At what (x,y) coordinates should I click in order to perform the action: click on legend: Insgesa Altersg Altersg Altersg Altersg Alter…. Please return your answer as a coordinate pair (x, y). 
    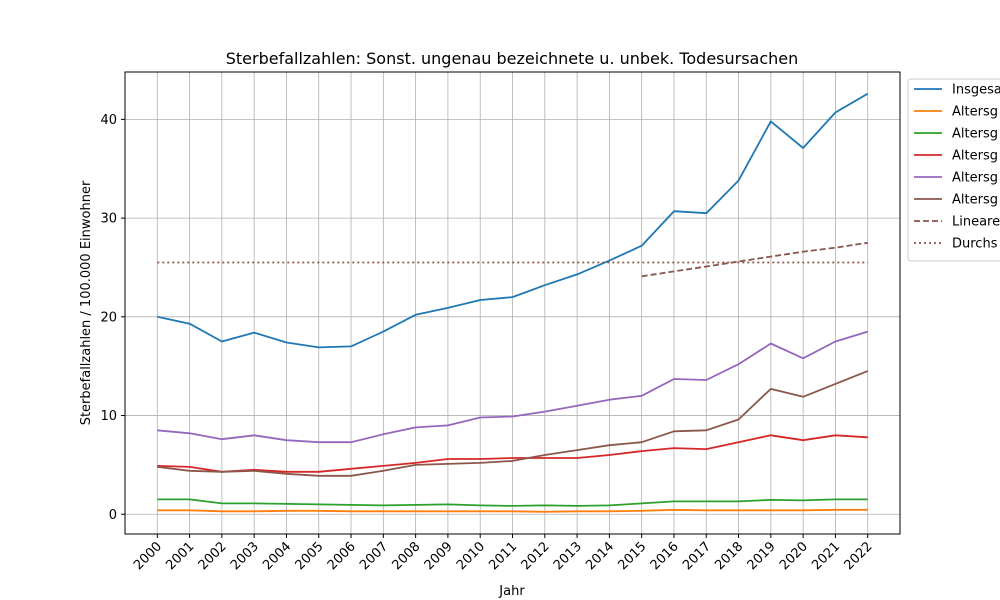
    Looking at the image, I should click on (953, 170).